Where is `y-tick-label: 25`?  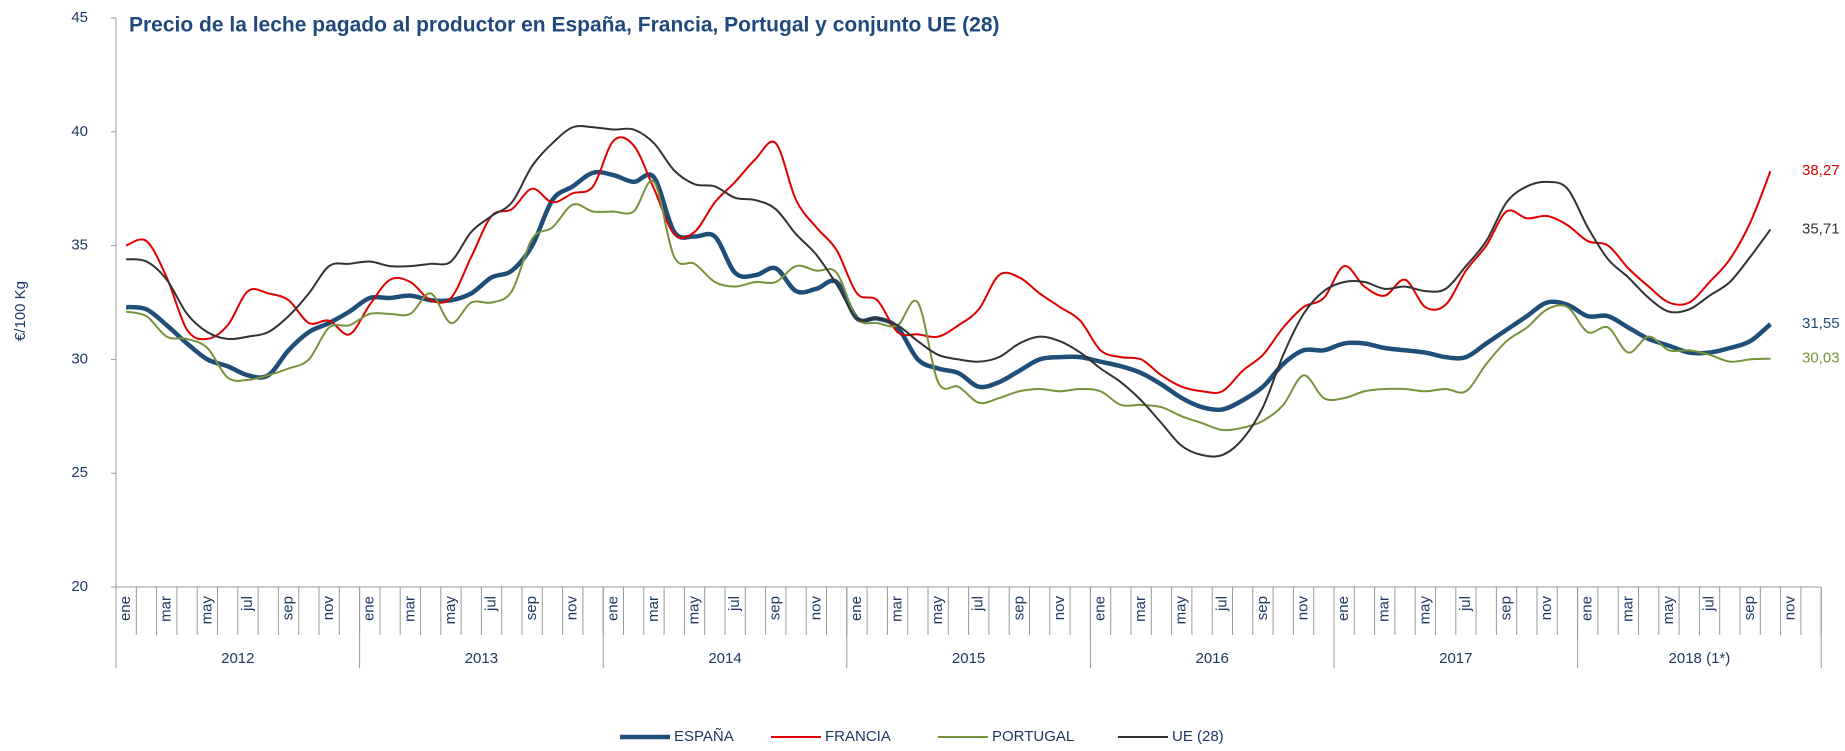
y-tick-label: 25 is located at coordinates (79, 472).